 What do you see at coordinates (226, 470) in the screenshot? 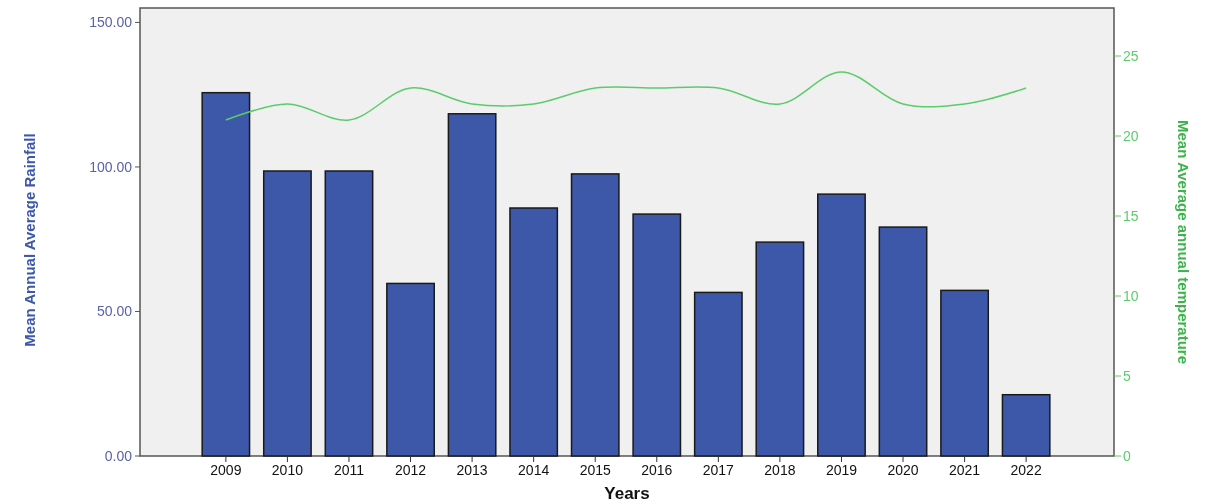
I see `x-tick-label: 2009` at bounding box center [226, 470].